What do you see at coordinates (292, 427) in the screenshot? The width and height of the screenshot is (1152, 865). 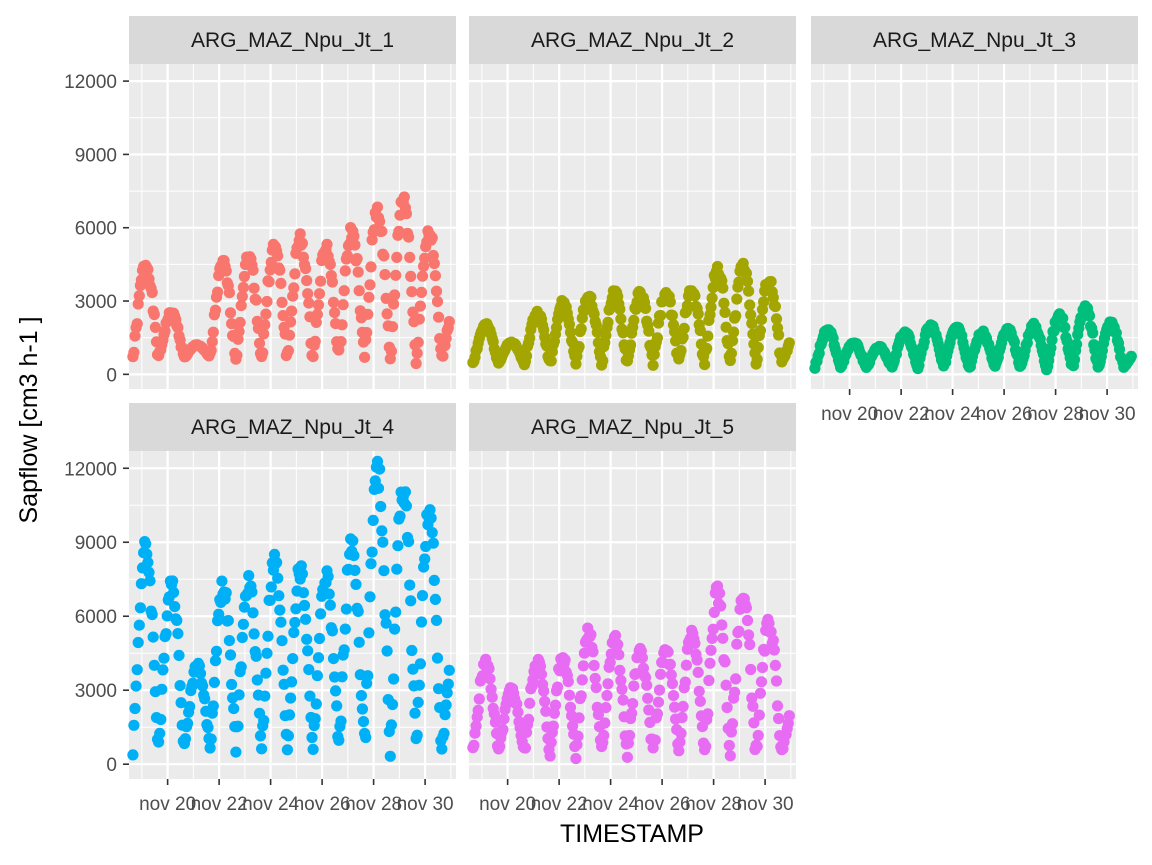 I see `facet-strip-label: ARG_MAZ_Npu_Jt_4` at bounding box center [292, 427].